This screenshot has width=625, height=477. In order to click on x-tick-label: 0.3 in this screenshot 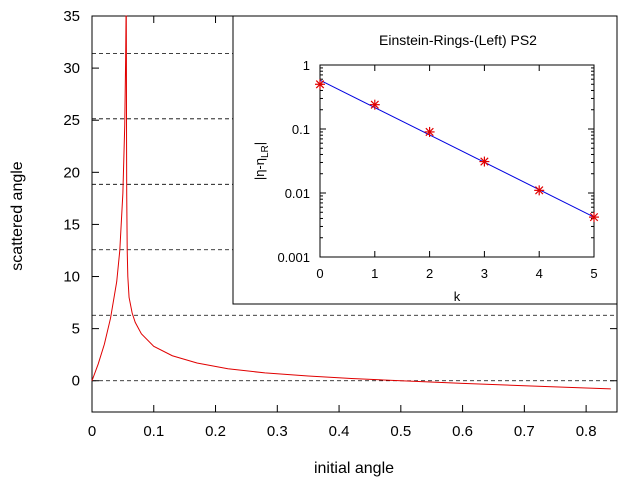, I will do `click(277, 431)`.